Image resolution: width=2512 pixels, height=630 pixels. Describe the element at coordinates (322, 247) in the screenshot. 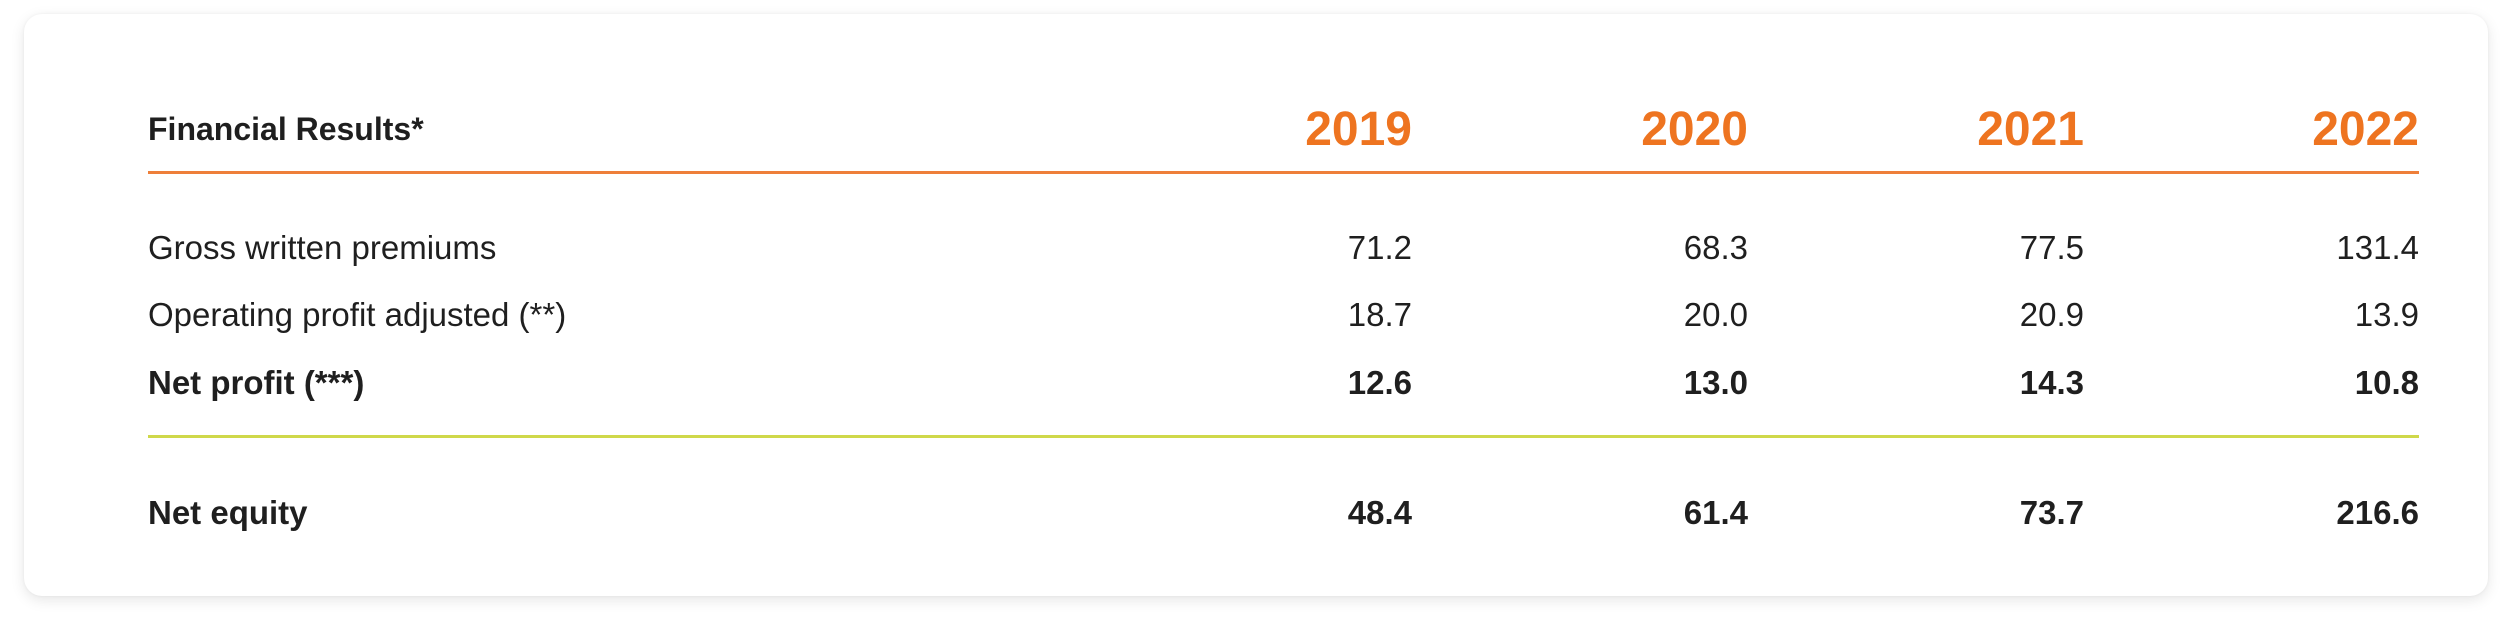

I see `row-label: Gross written premiums` at that location.